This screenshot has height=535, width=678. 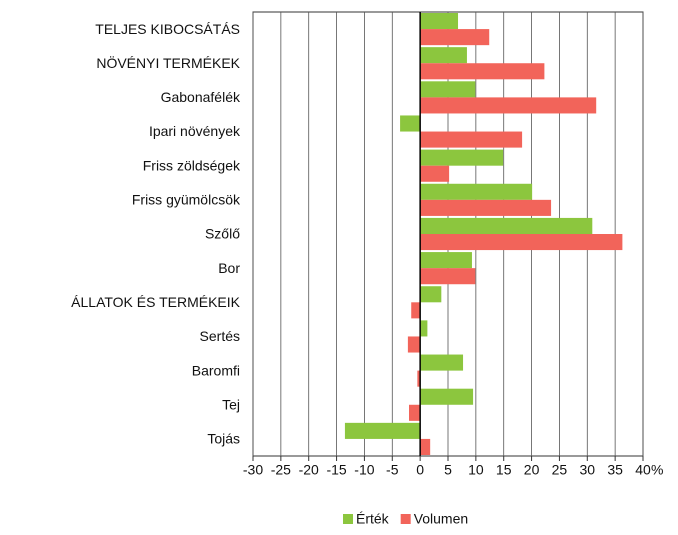 I want to click on y-tick-label: Bor, so click(x=229, y=268).